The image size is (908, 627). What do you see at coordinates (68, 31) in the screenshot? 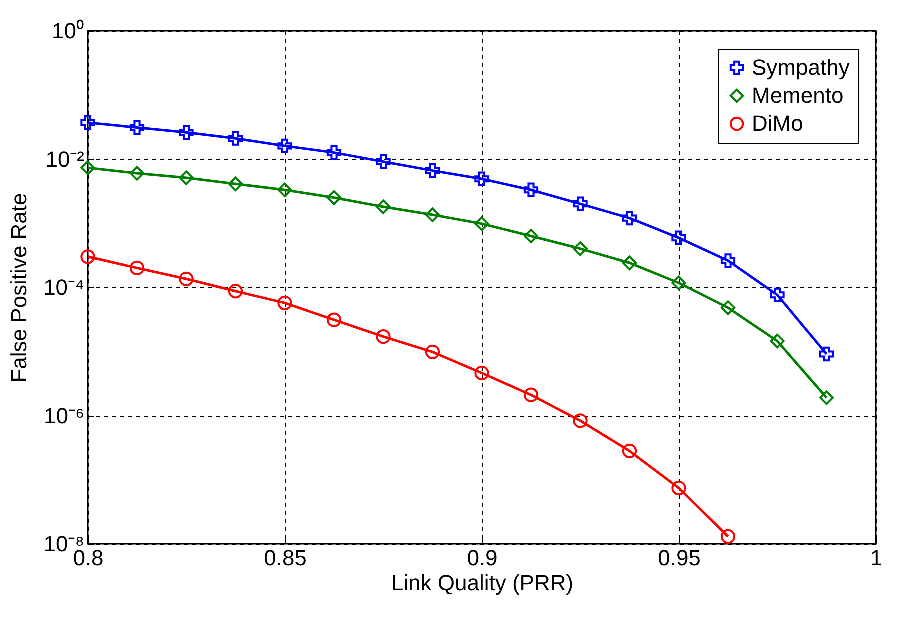
I see `y-tick-label: 10⁰` at bounding box center [68, 31].